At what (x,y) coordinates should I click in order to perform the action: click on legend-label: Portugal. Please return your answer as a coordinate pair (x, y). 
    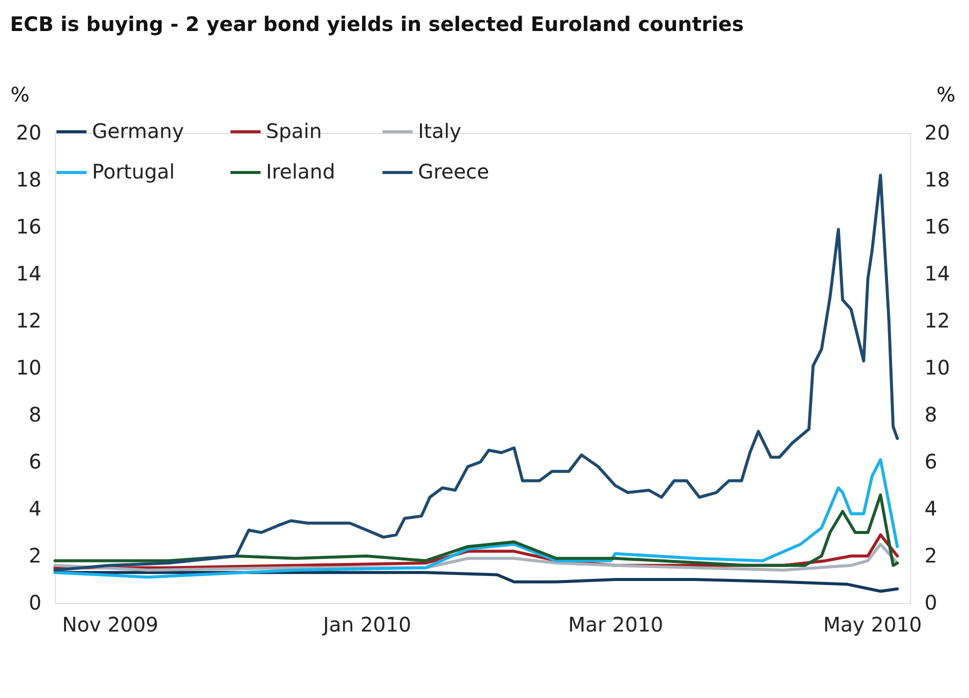
    Looking at the image, I should click on (133, 172).